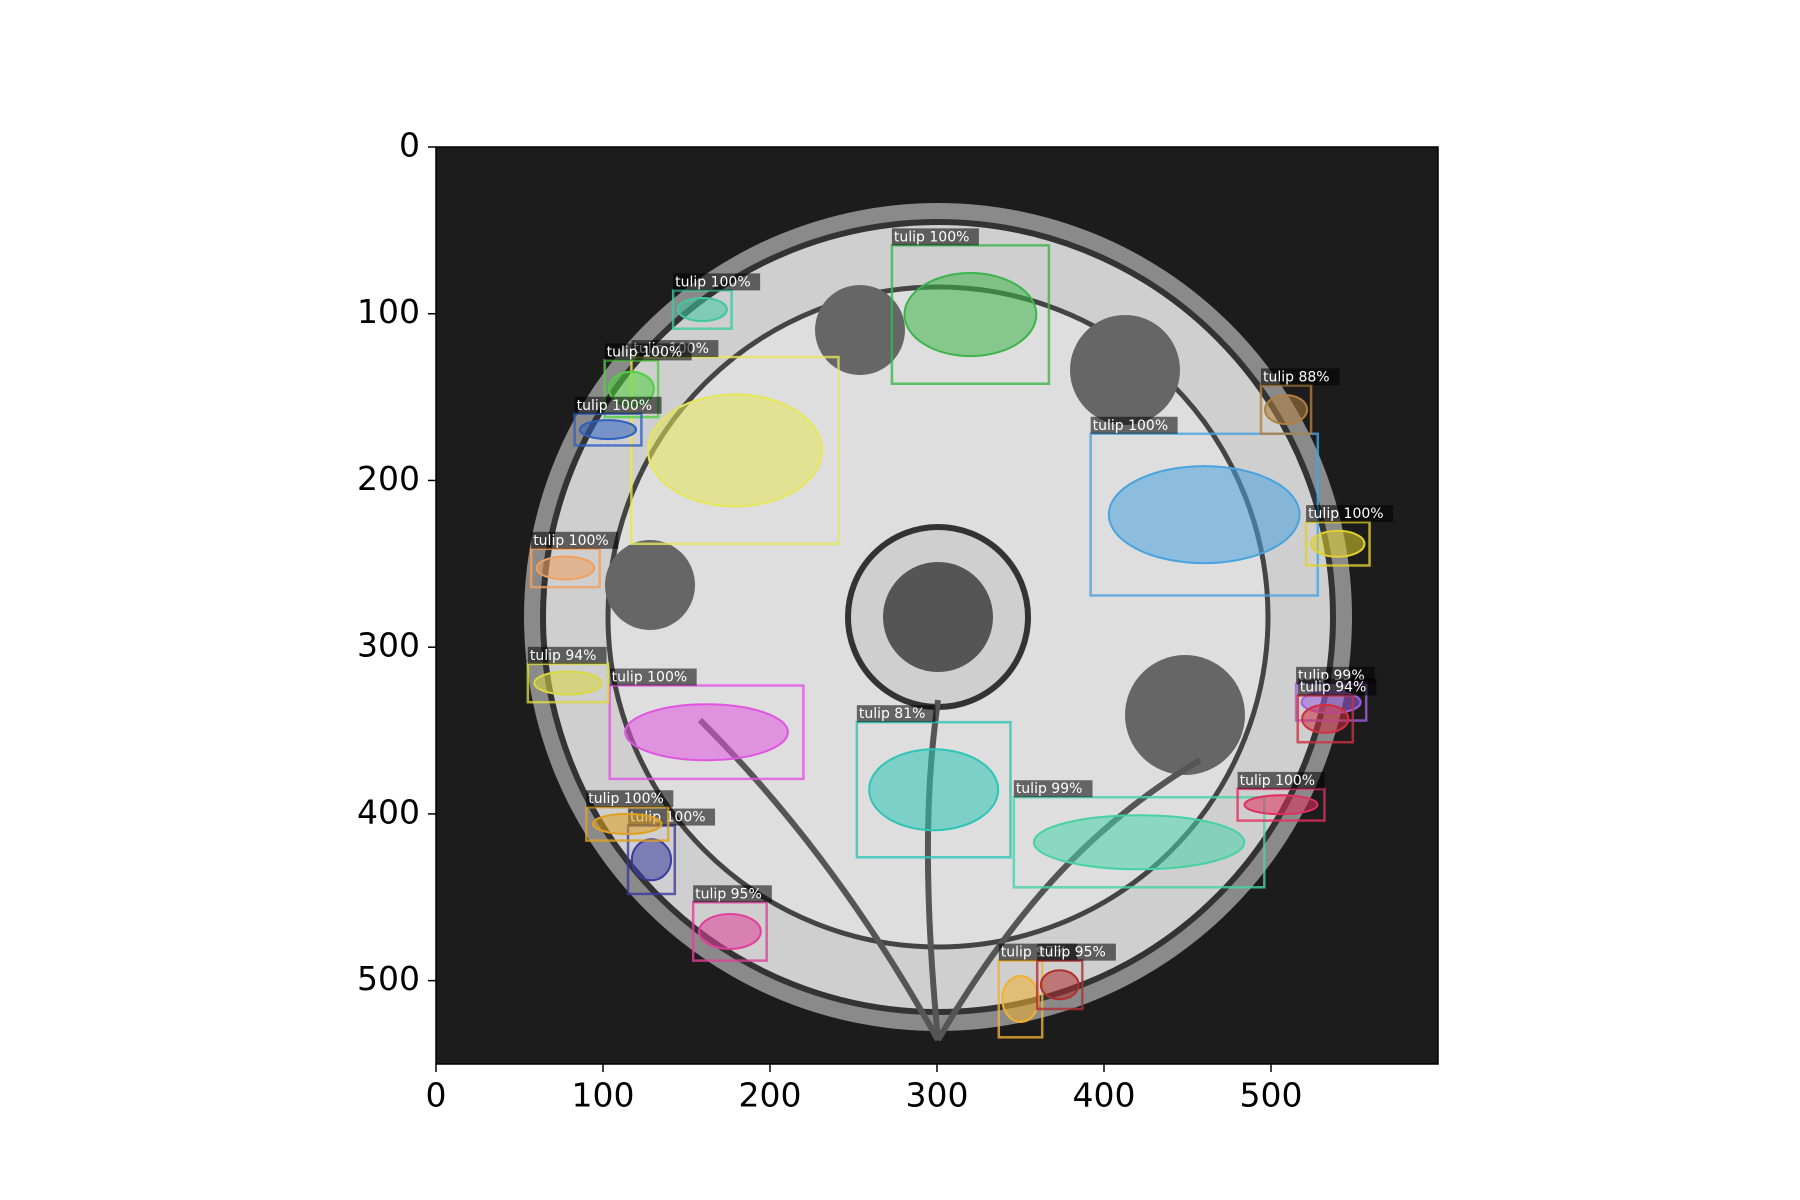  What do you see at coordinates (388, 978) in the screenshot?
I see `y-tick-label: 500` at bounding box center [388, 978].